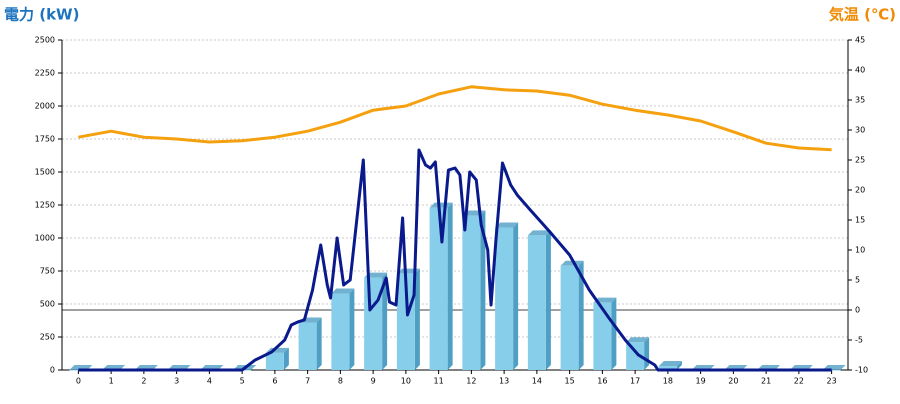  I want to click on x-tick-label: 21, so click(766, 381).